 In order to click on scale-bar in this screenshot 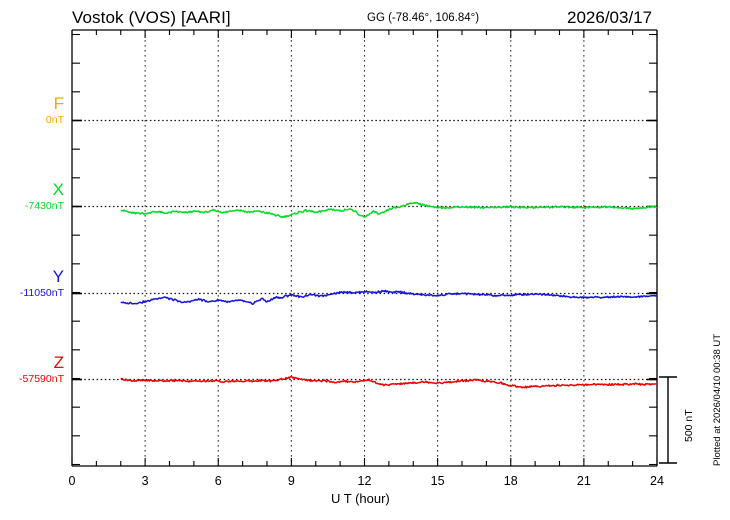, I will do `click(668, 420)`.